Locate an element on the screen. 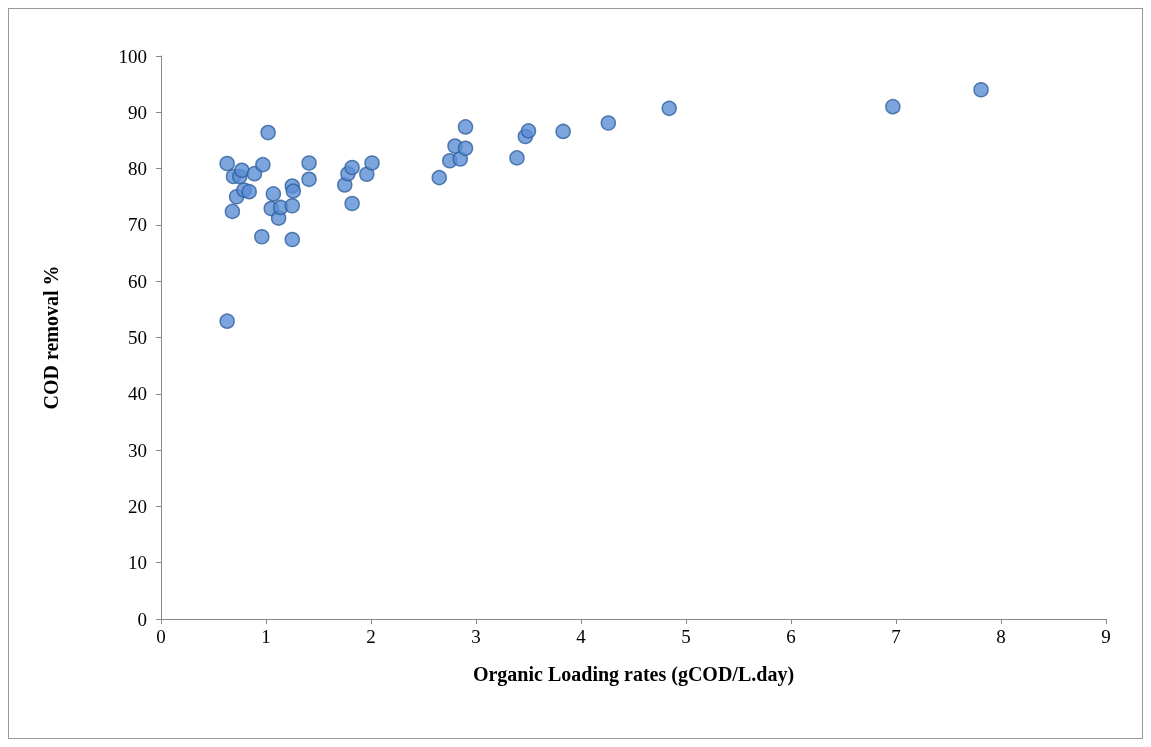 Image resolution: width=1151 pixels, height=747 pixels. x-tick-label: 8 is located at coordinates (1001, 636).